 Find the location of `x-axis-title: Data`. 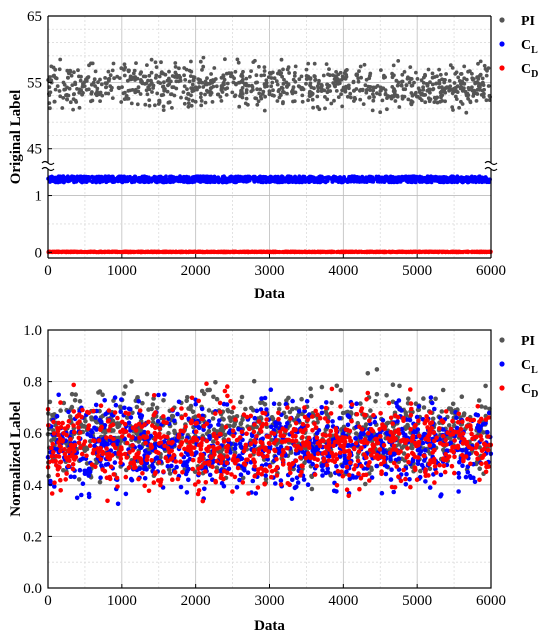

x-axis-title: Data is located at coordinates (269, 294).